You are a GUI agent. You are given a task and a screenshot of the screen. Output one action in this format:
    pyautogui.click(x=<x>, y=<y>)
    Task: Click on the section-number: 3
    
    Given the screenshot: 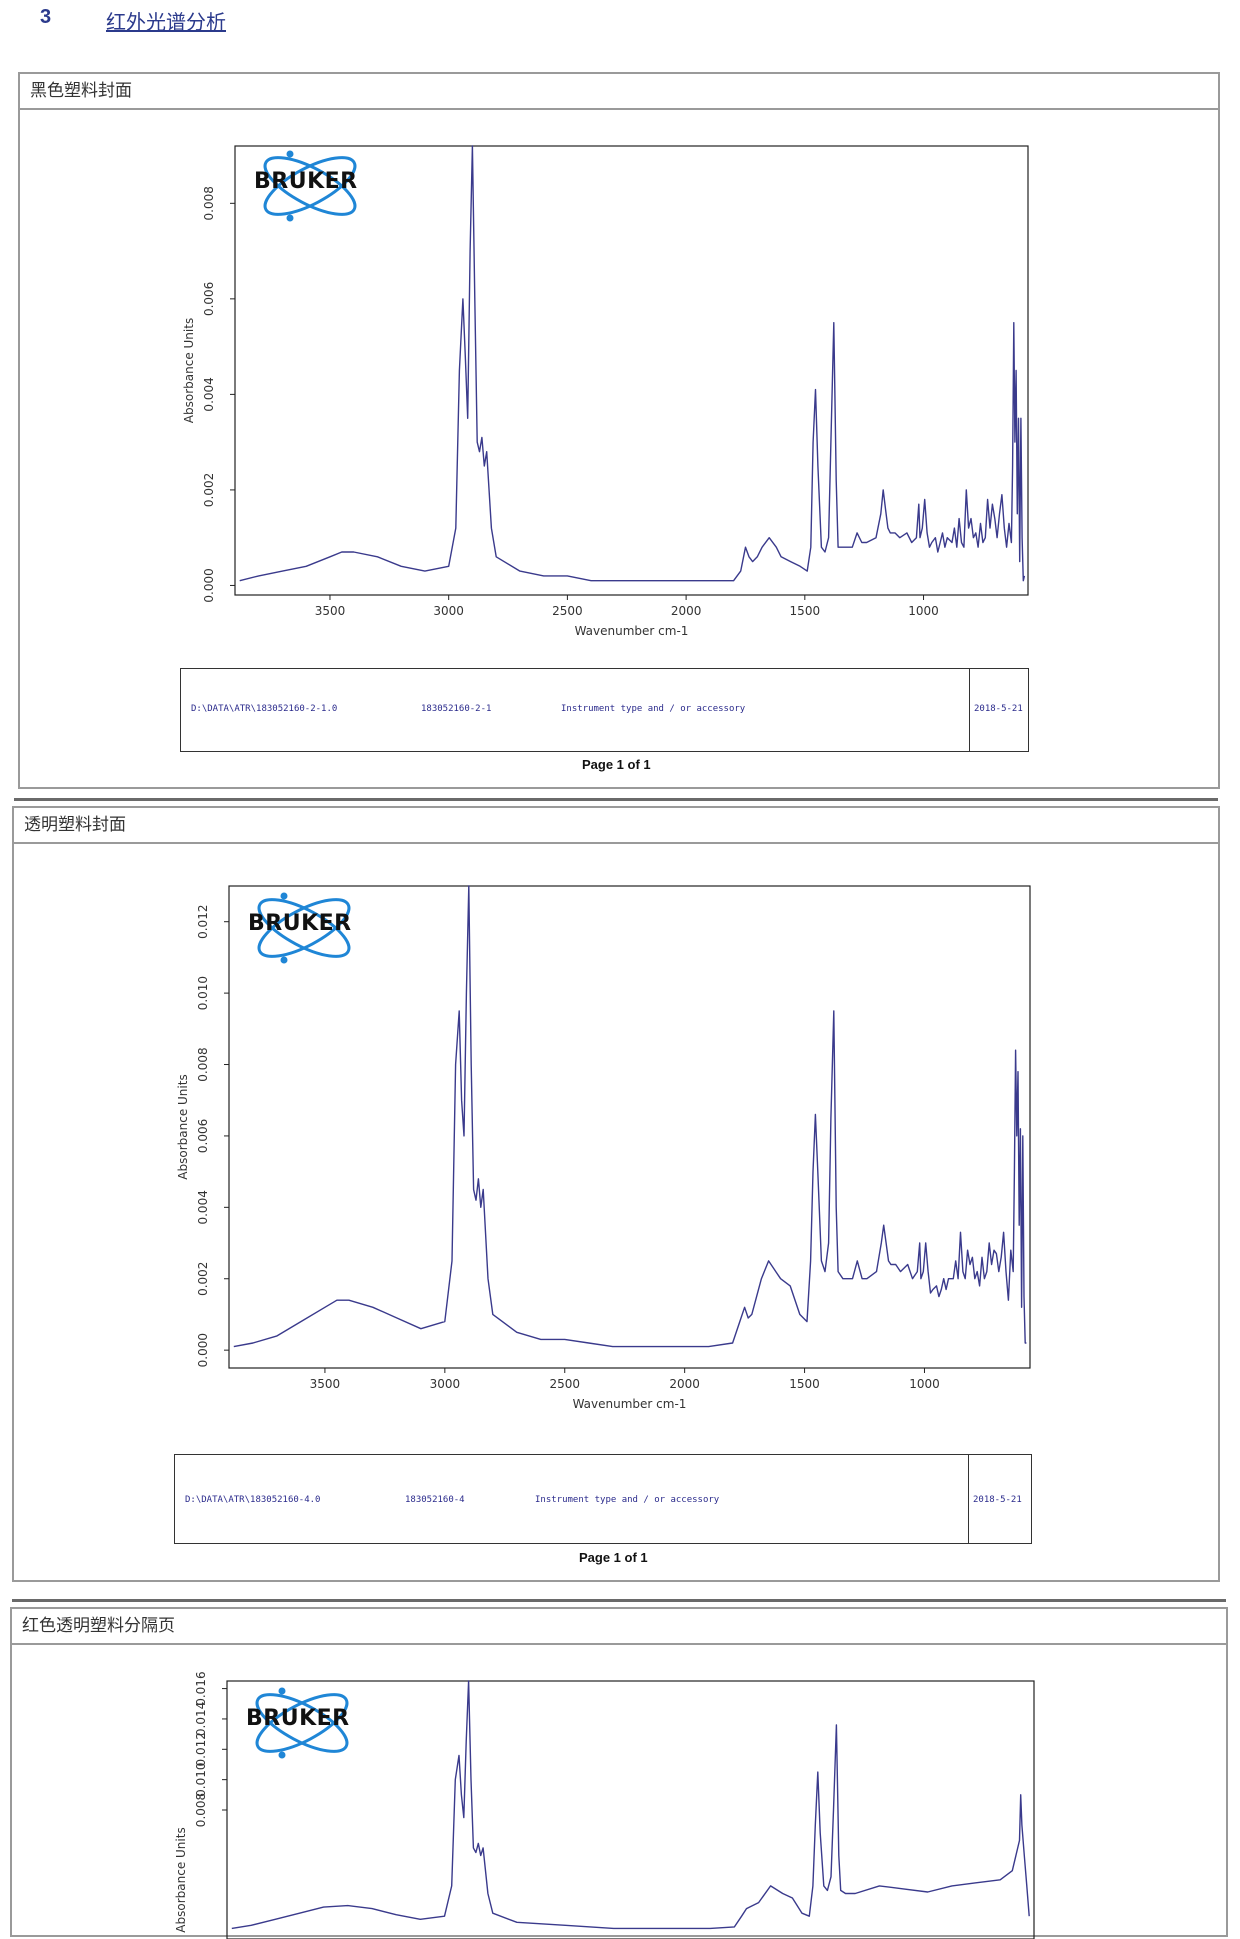 What is the action you would take?
    pyautogui.click(x=46, y=17)
    